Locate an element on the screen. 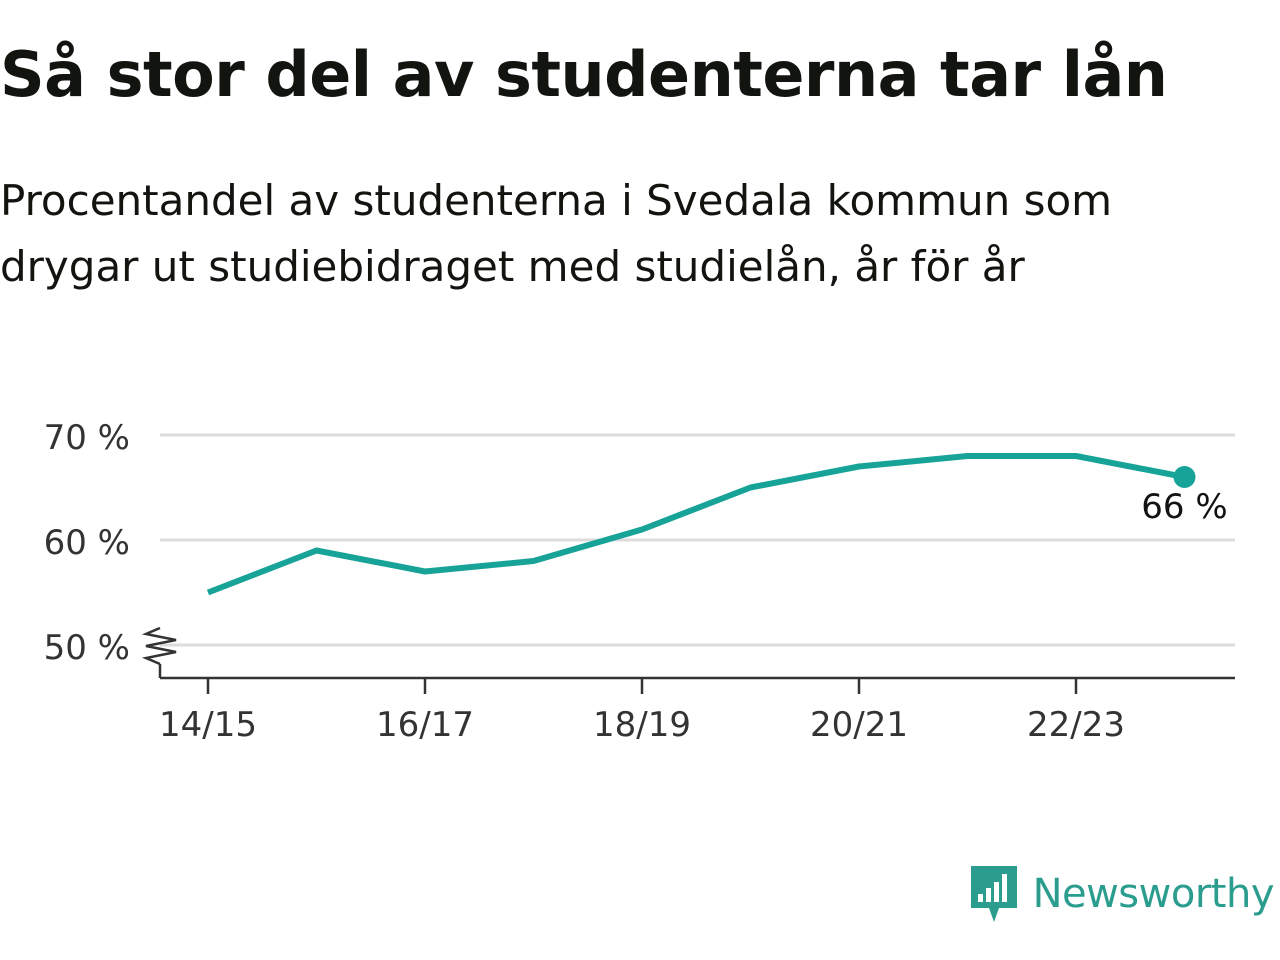  x-axis-ticks: 14/15 16/17 18/19 20/21 22/23 is located at coordinates (642, 711).